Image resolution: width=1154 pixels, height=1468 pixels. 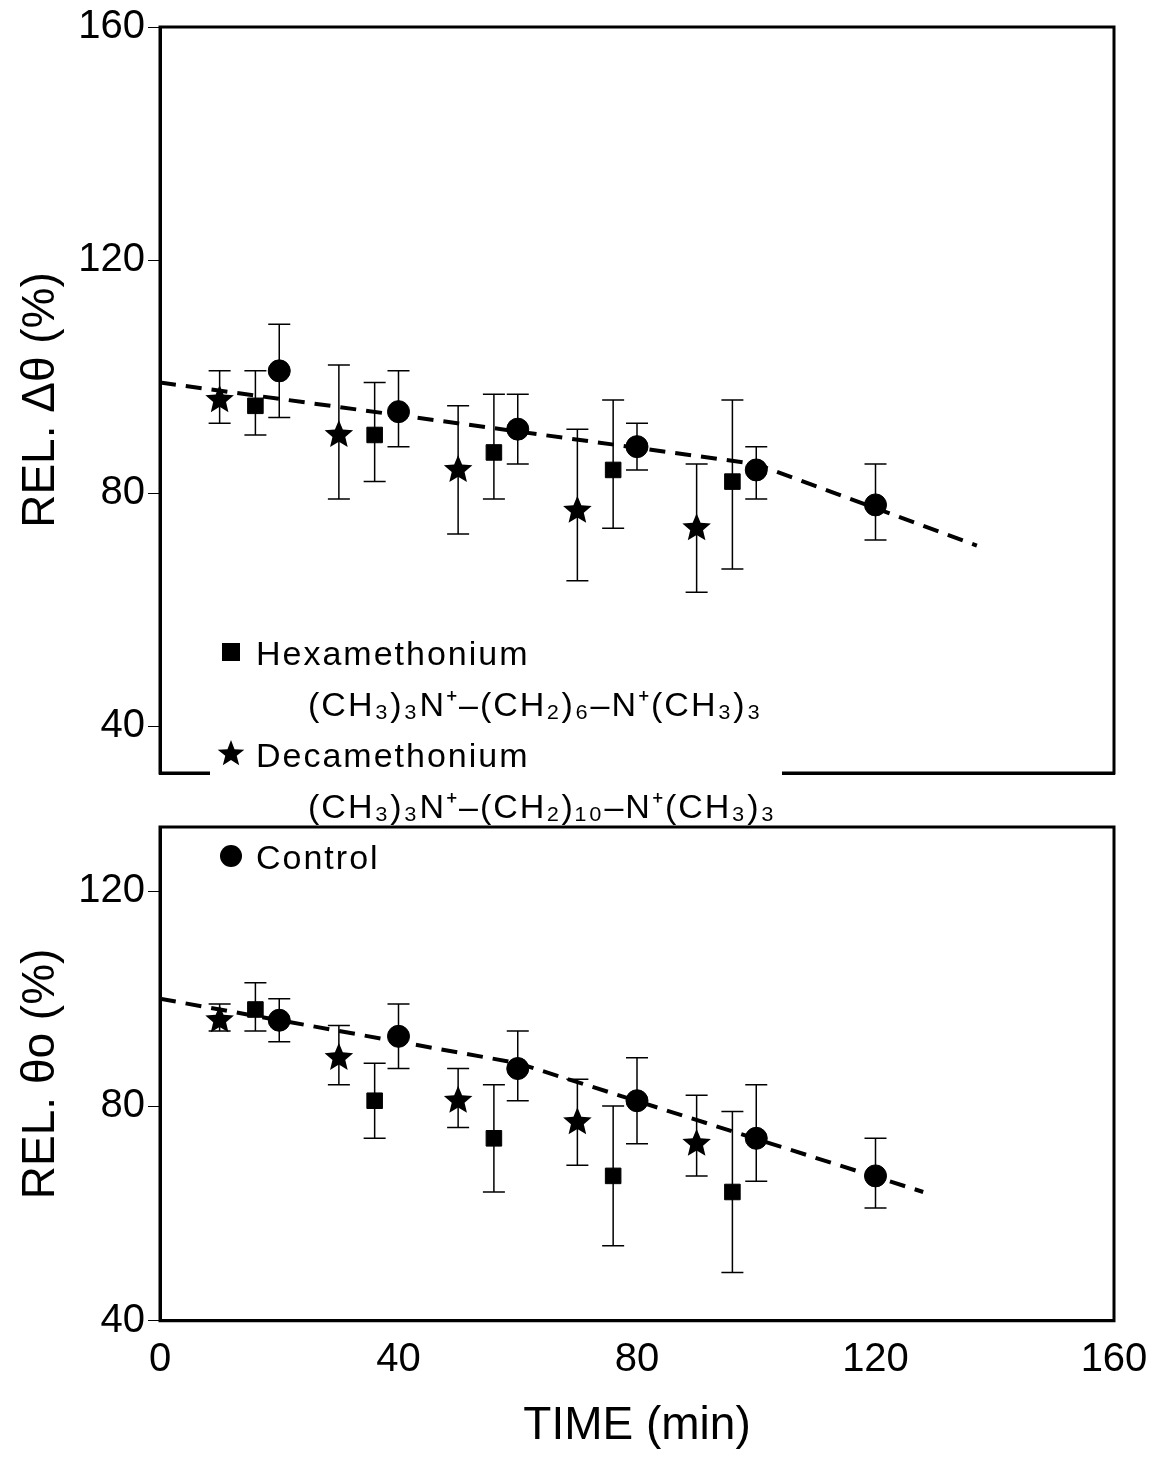 I want to click on y-axis-title: REL. Δθ (%), so click(x=38, y=400).